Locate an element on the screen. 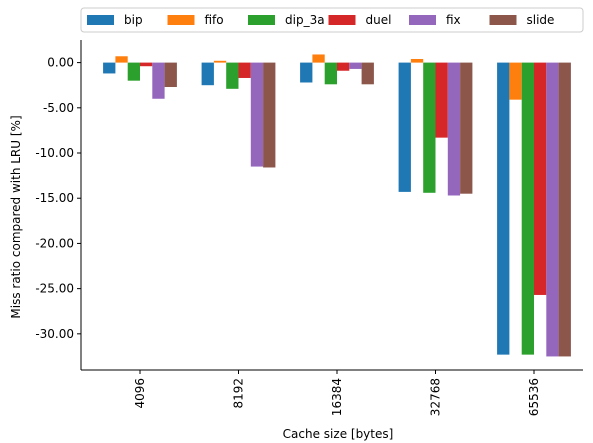  legend-swatch-bip is located at coordinates (100, 20).